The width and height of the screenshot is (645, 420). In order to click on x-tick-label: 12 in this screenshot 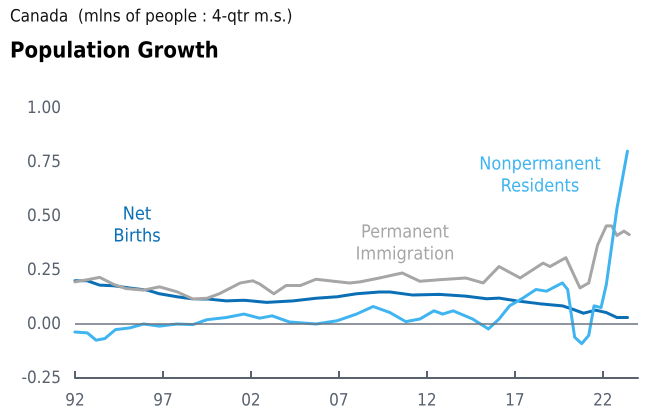, I will do `click(427, 400)`.